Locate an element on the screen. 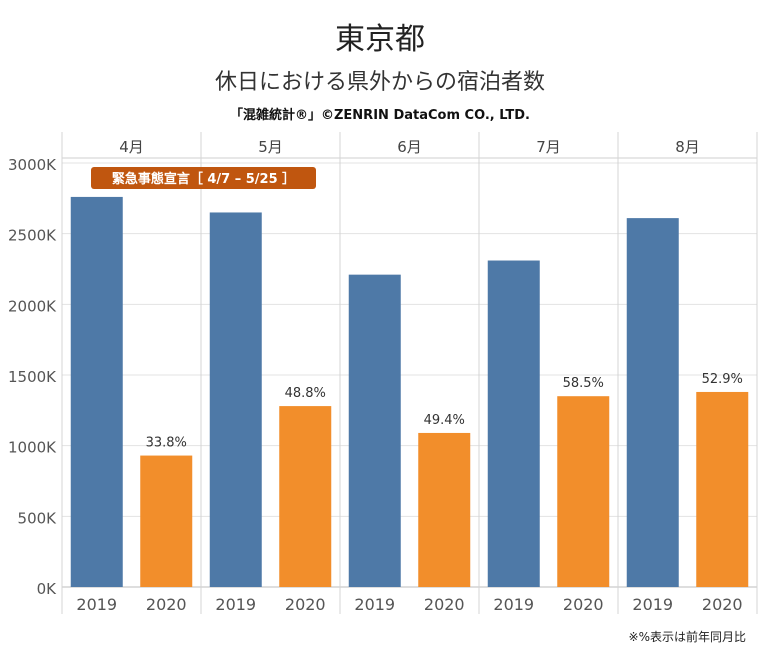  y-tick-label: 500K is located at coordinates (38, 518).